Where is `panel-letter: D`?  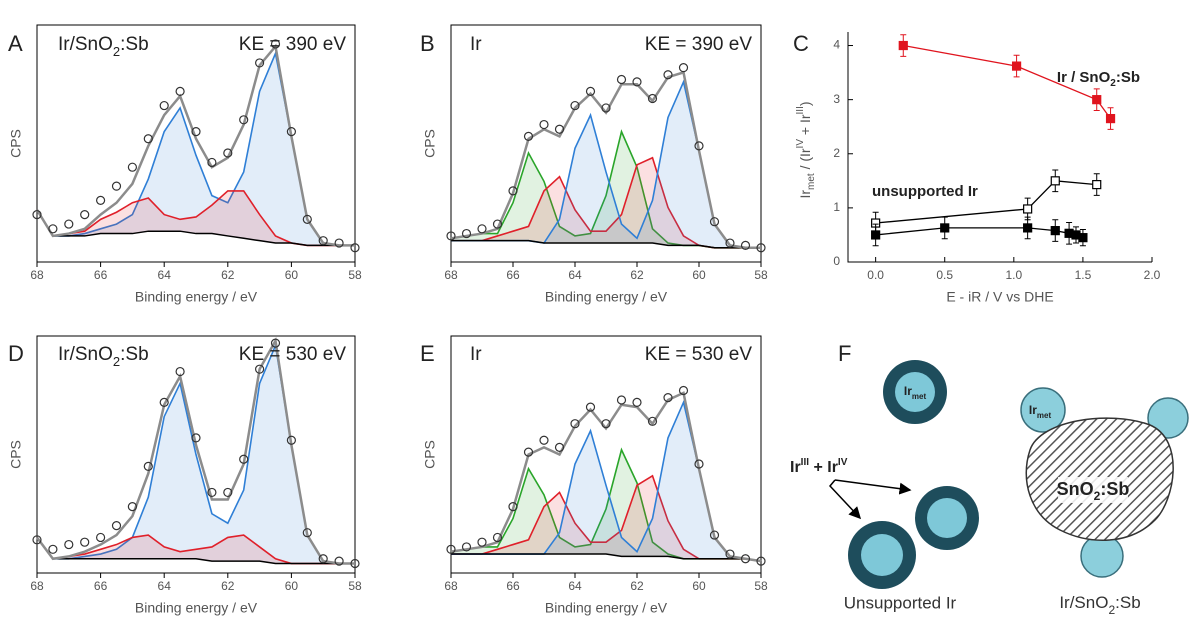 panel-letter: D is located at coordinates (16, 353).